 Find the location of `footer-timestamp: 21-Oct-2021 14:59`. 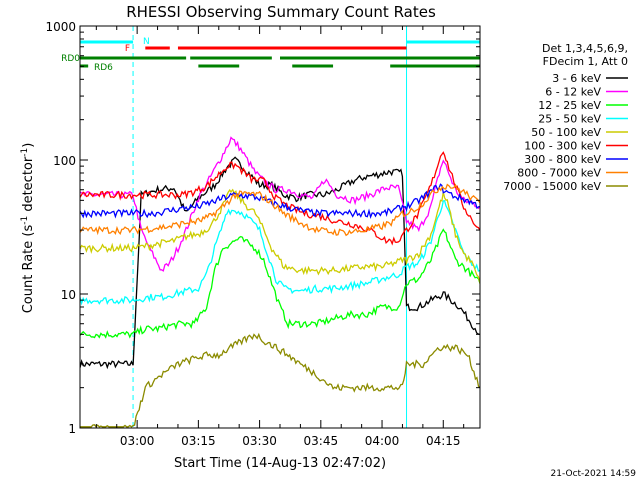

footer-timestamp: 21-Oct-2021 14:59 is located at coordinates (594, 474).